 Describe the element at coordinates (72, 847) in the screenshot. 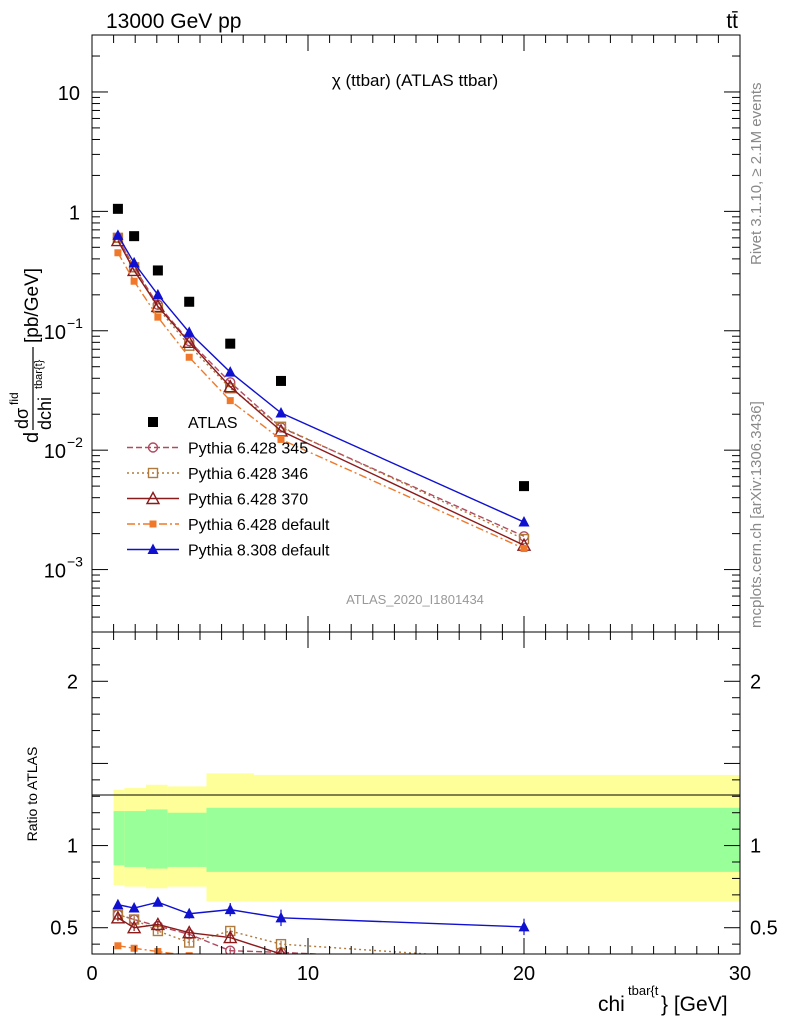

I see `ratio-y-tick-label: 1` at that location.